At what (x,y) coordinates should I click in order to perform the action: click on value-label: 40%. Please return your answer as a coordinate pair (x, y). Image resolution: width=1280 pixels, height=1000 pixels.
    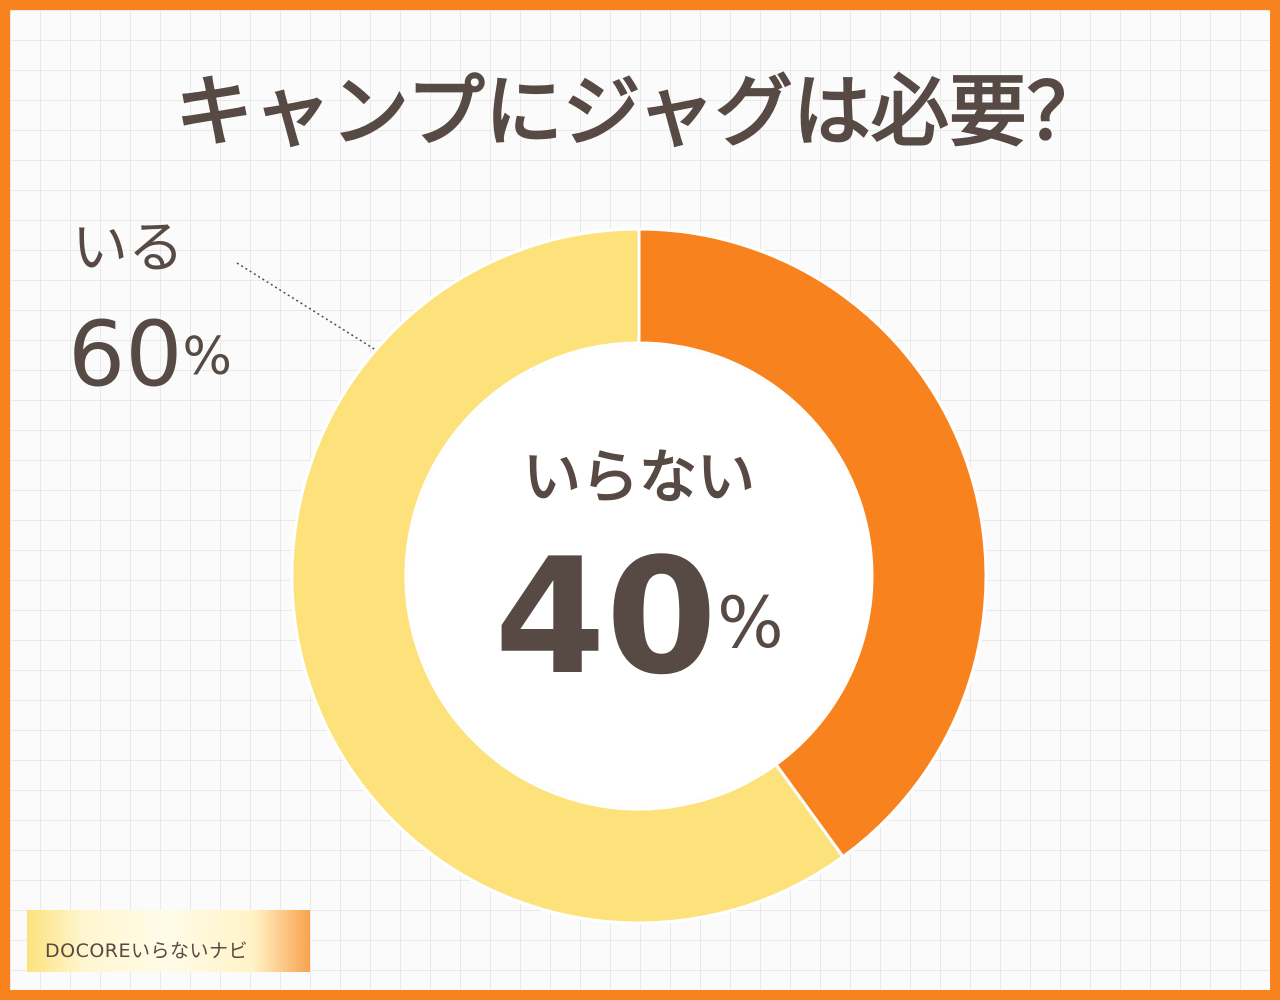
    Looking at the image, I should click on (638, 616).